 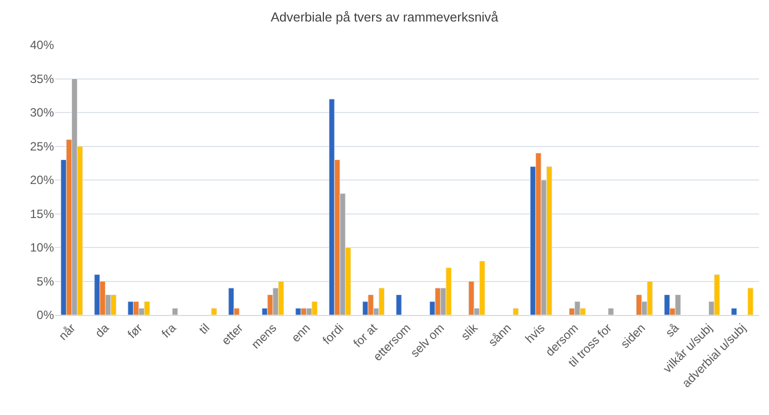 What do you see at coordinates (535, 333) in the screenshot?
I see `x-tick-label: hvis` at bounding box center [535, 333].